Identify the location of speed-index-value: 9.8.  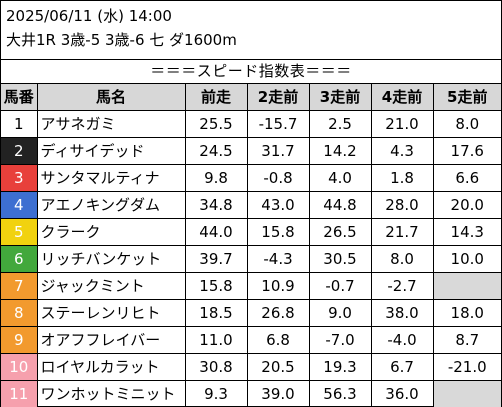
(216, 178).